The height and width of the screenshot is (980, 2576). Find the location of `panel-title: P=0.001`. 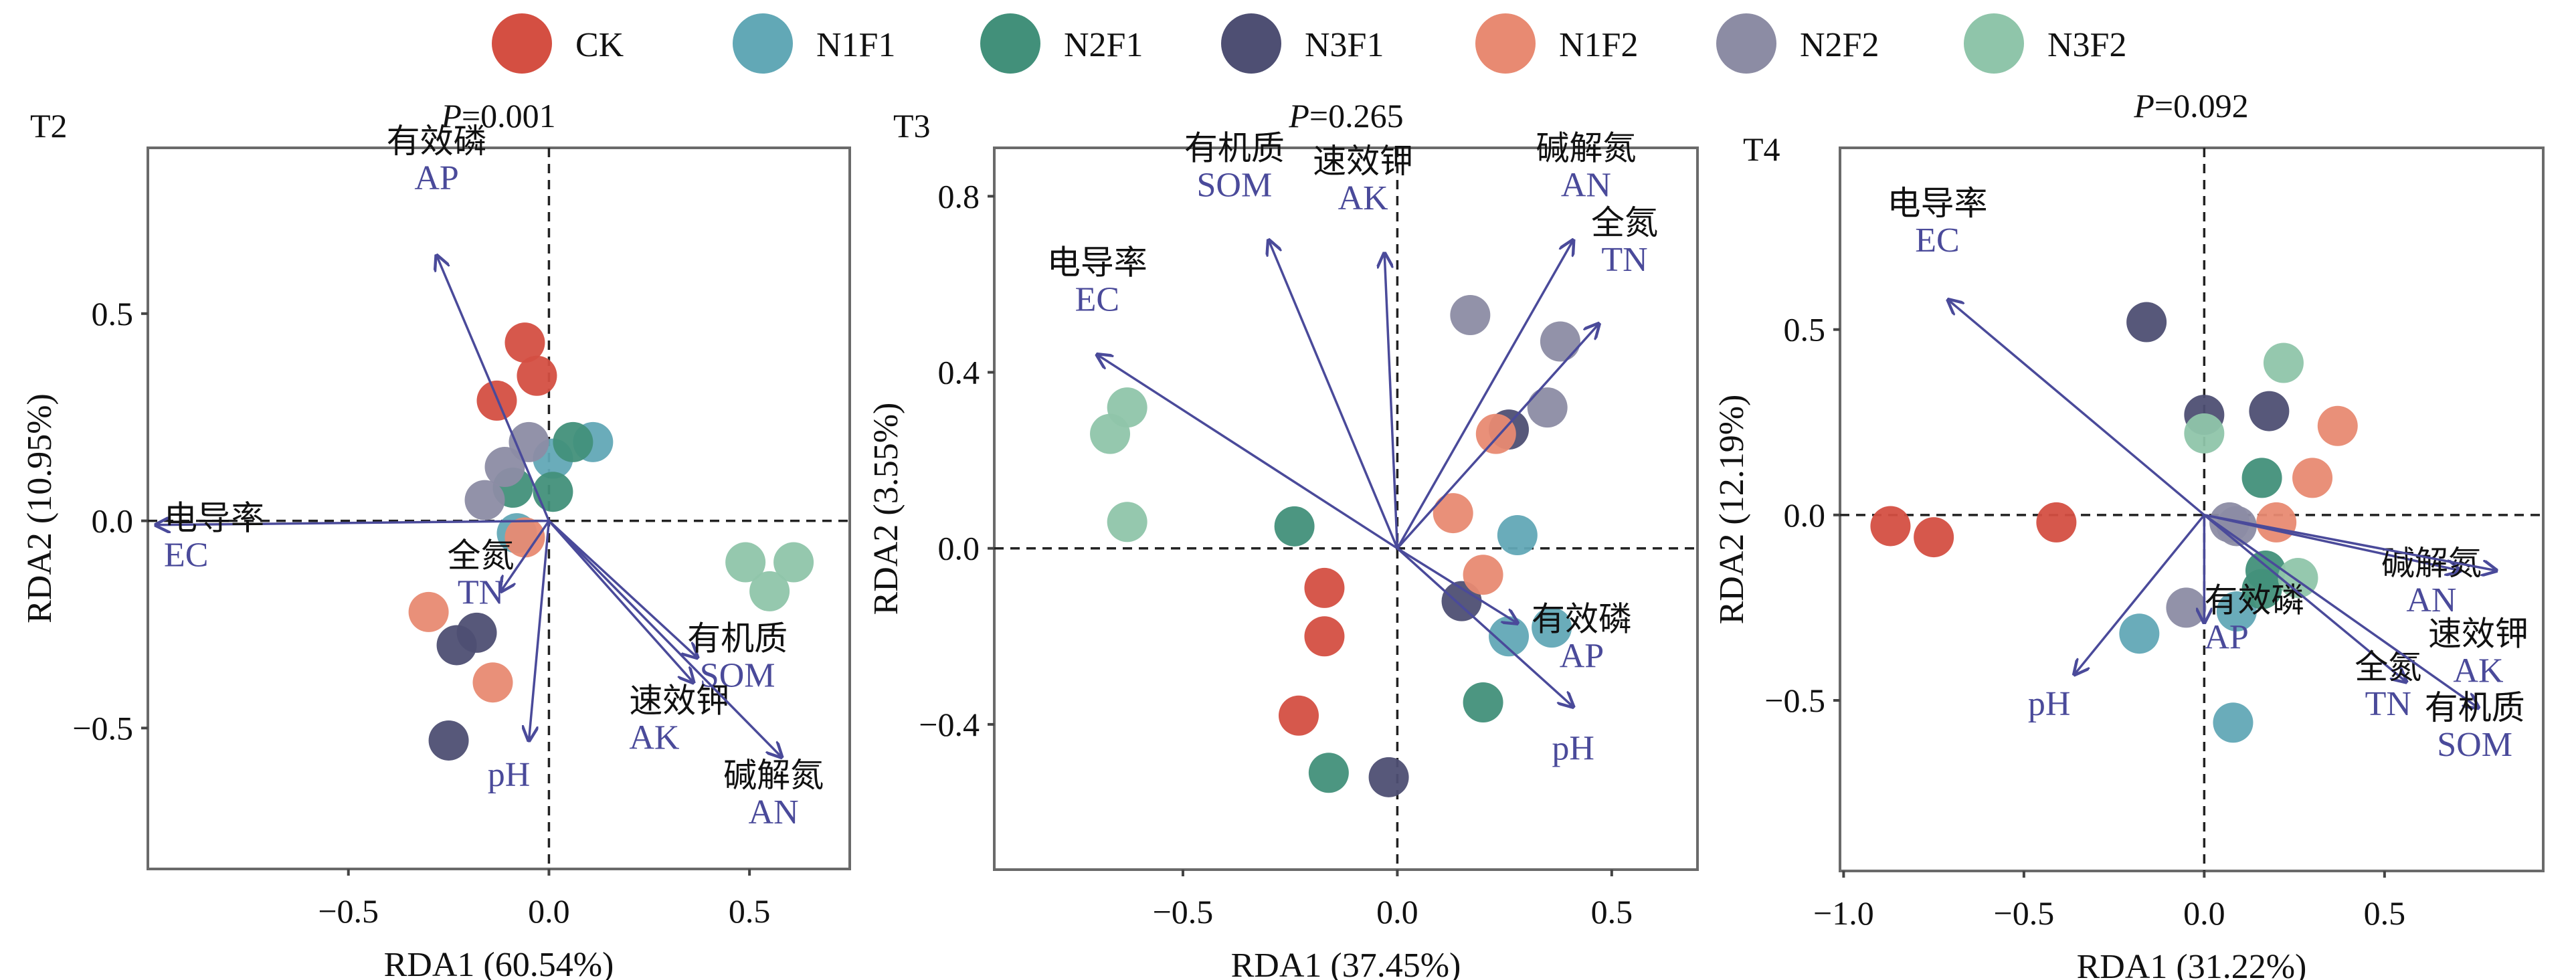

panel-title: P=0.001 is located at coordinates (498, 115).